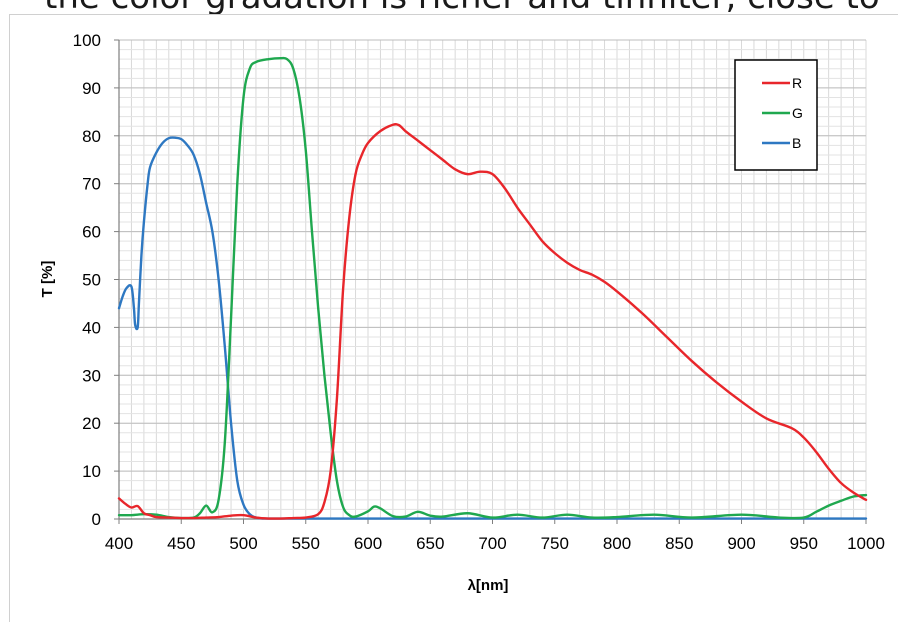  I want to click on x-tick-label: 900, so click(741, 543).